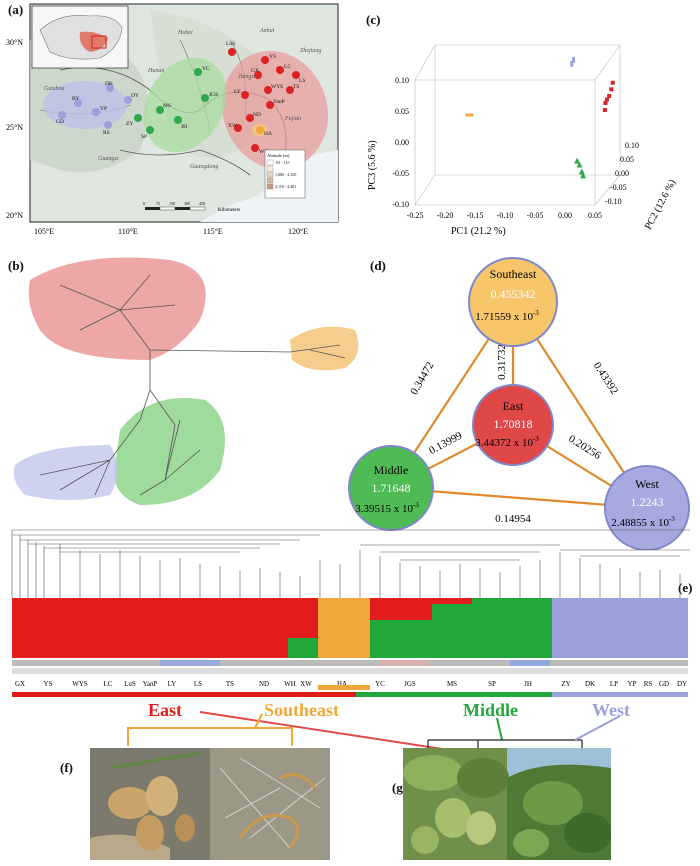  Describe the element at coordinates (165, 710) in the screenshot. I see `group-label-east: East` at that location.